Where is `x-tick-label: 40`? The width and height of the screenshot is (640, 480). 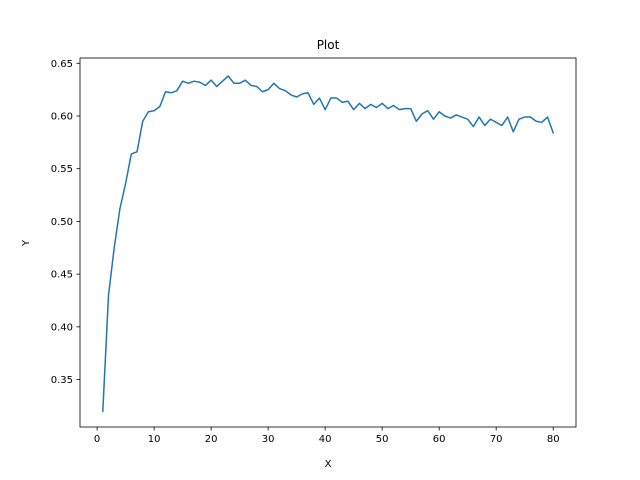
x-tick-label: 40 is located at coordinates (325, 439).